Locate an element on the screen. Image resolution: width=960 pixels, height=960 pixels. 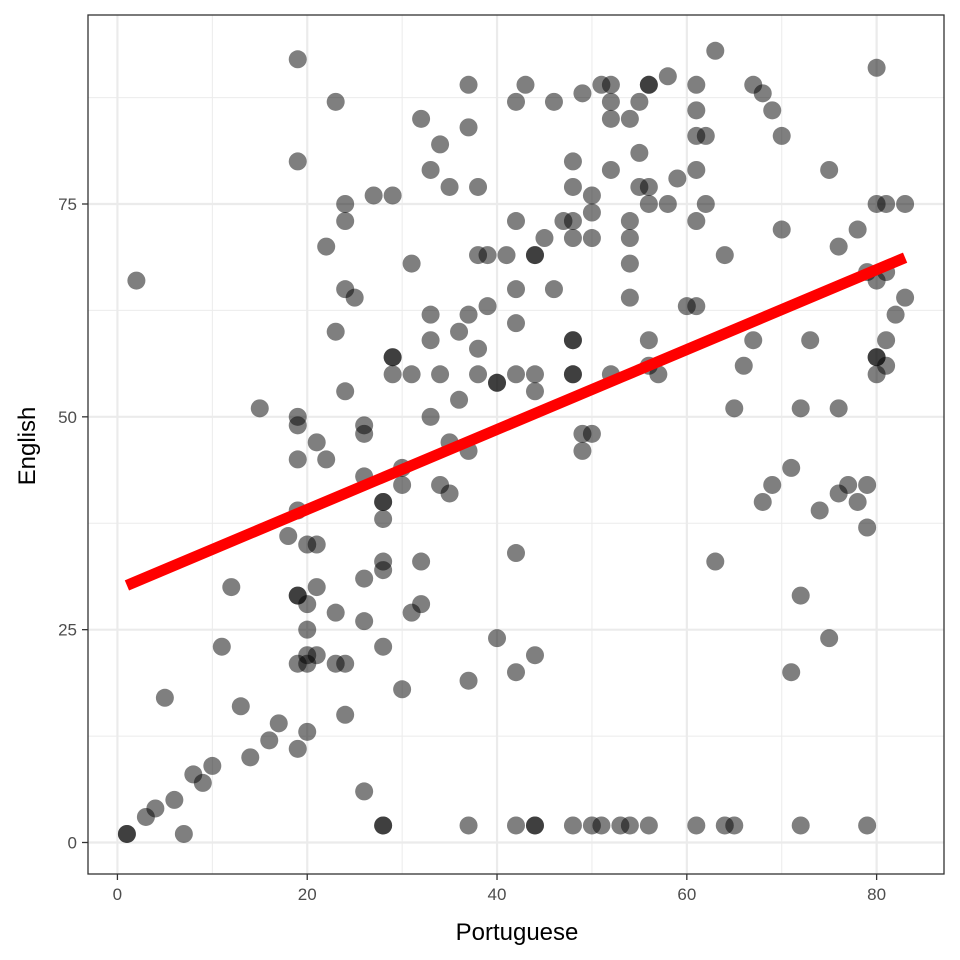
y-tick-label: 75 is located at coordinates (67, 204).